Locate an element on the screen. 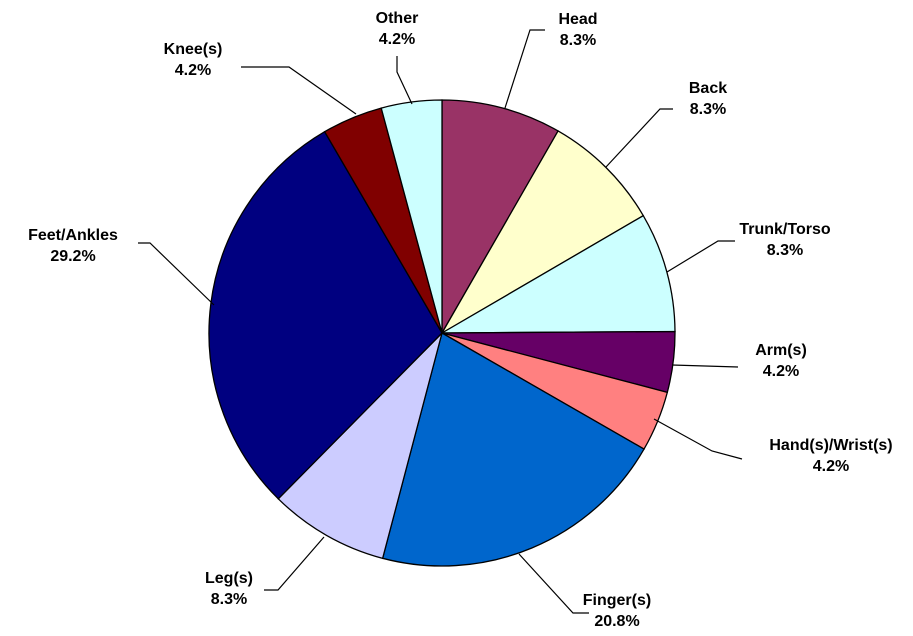 The height and width of the screenshot is (636, 913). slice-label-name: Knee(s) is located at coordinates (193, 49).